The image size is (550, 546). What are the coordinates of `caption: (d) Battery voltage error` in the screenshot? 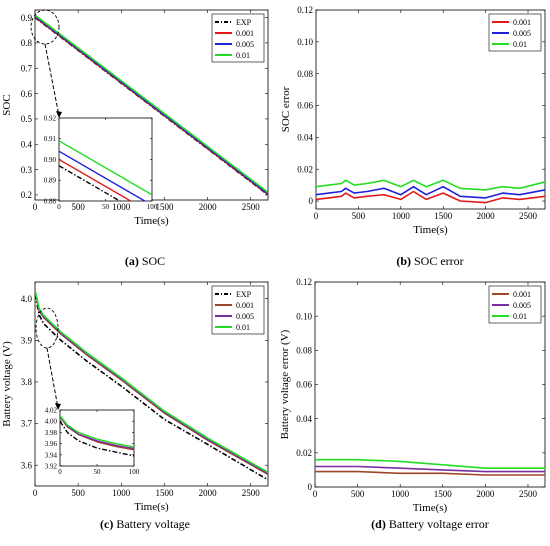 It's located at (430, 524).